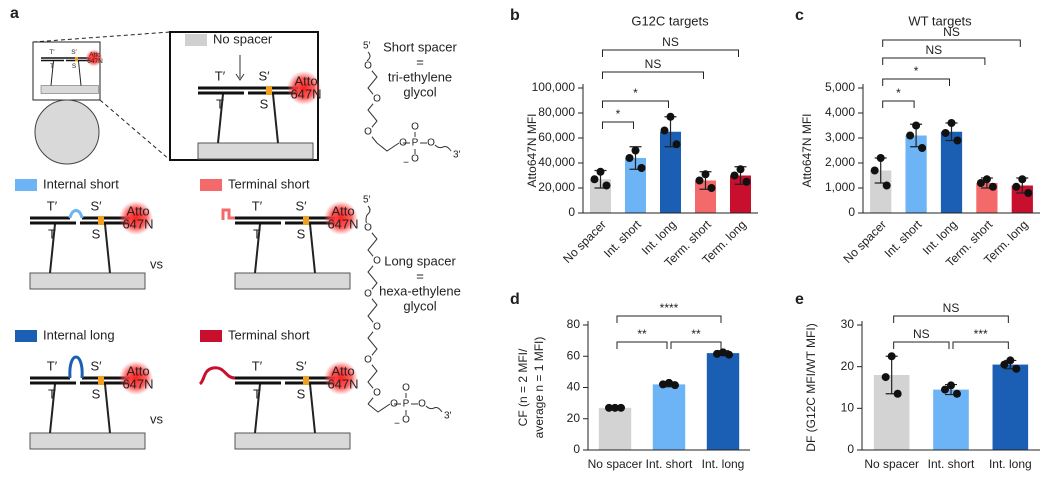 Image resolution: width=1058 pixels, height=484 pixels. Describe the element at coordinates (840, 112) in the screenshot. I see `y-tick-label: 4,000` at that location.